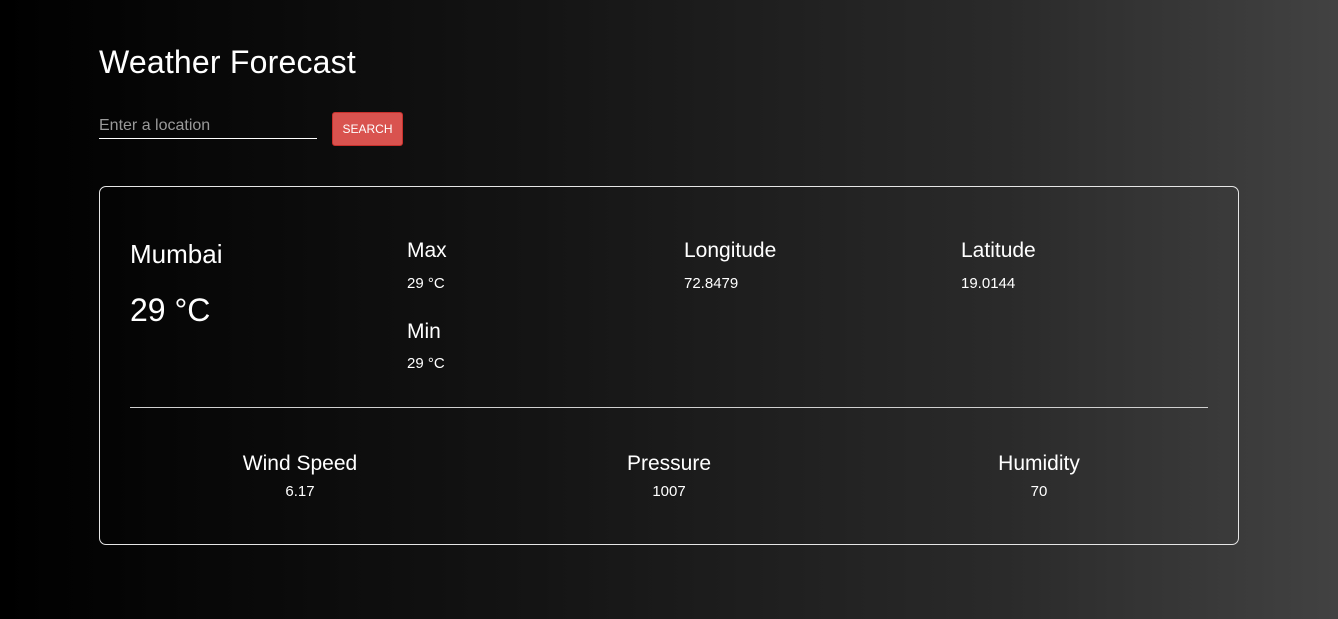 The width and height of the screenshot is (1338, 619). I want to click on humidity-stat: Humidity 70, so click(1039, 476).